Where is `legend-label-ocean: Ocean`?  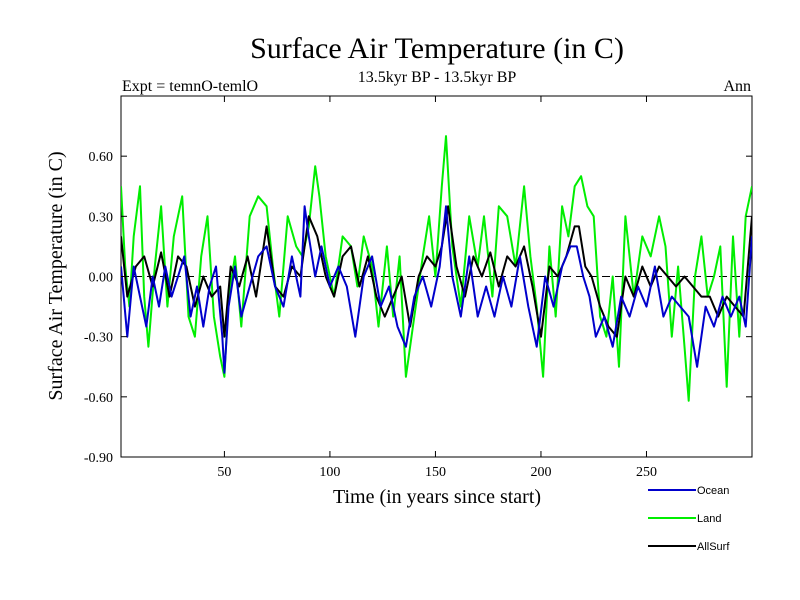
legend-label-ocean: Ocean is located at coordinates (713, 491).